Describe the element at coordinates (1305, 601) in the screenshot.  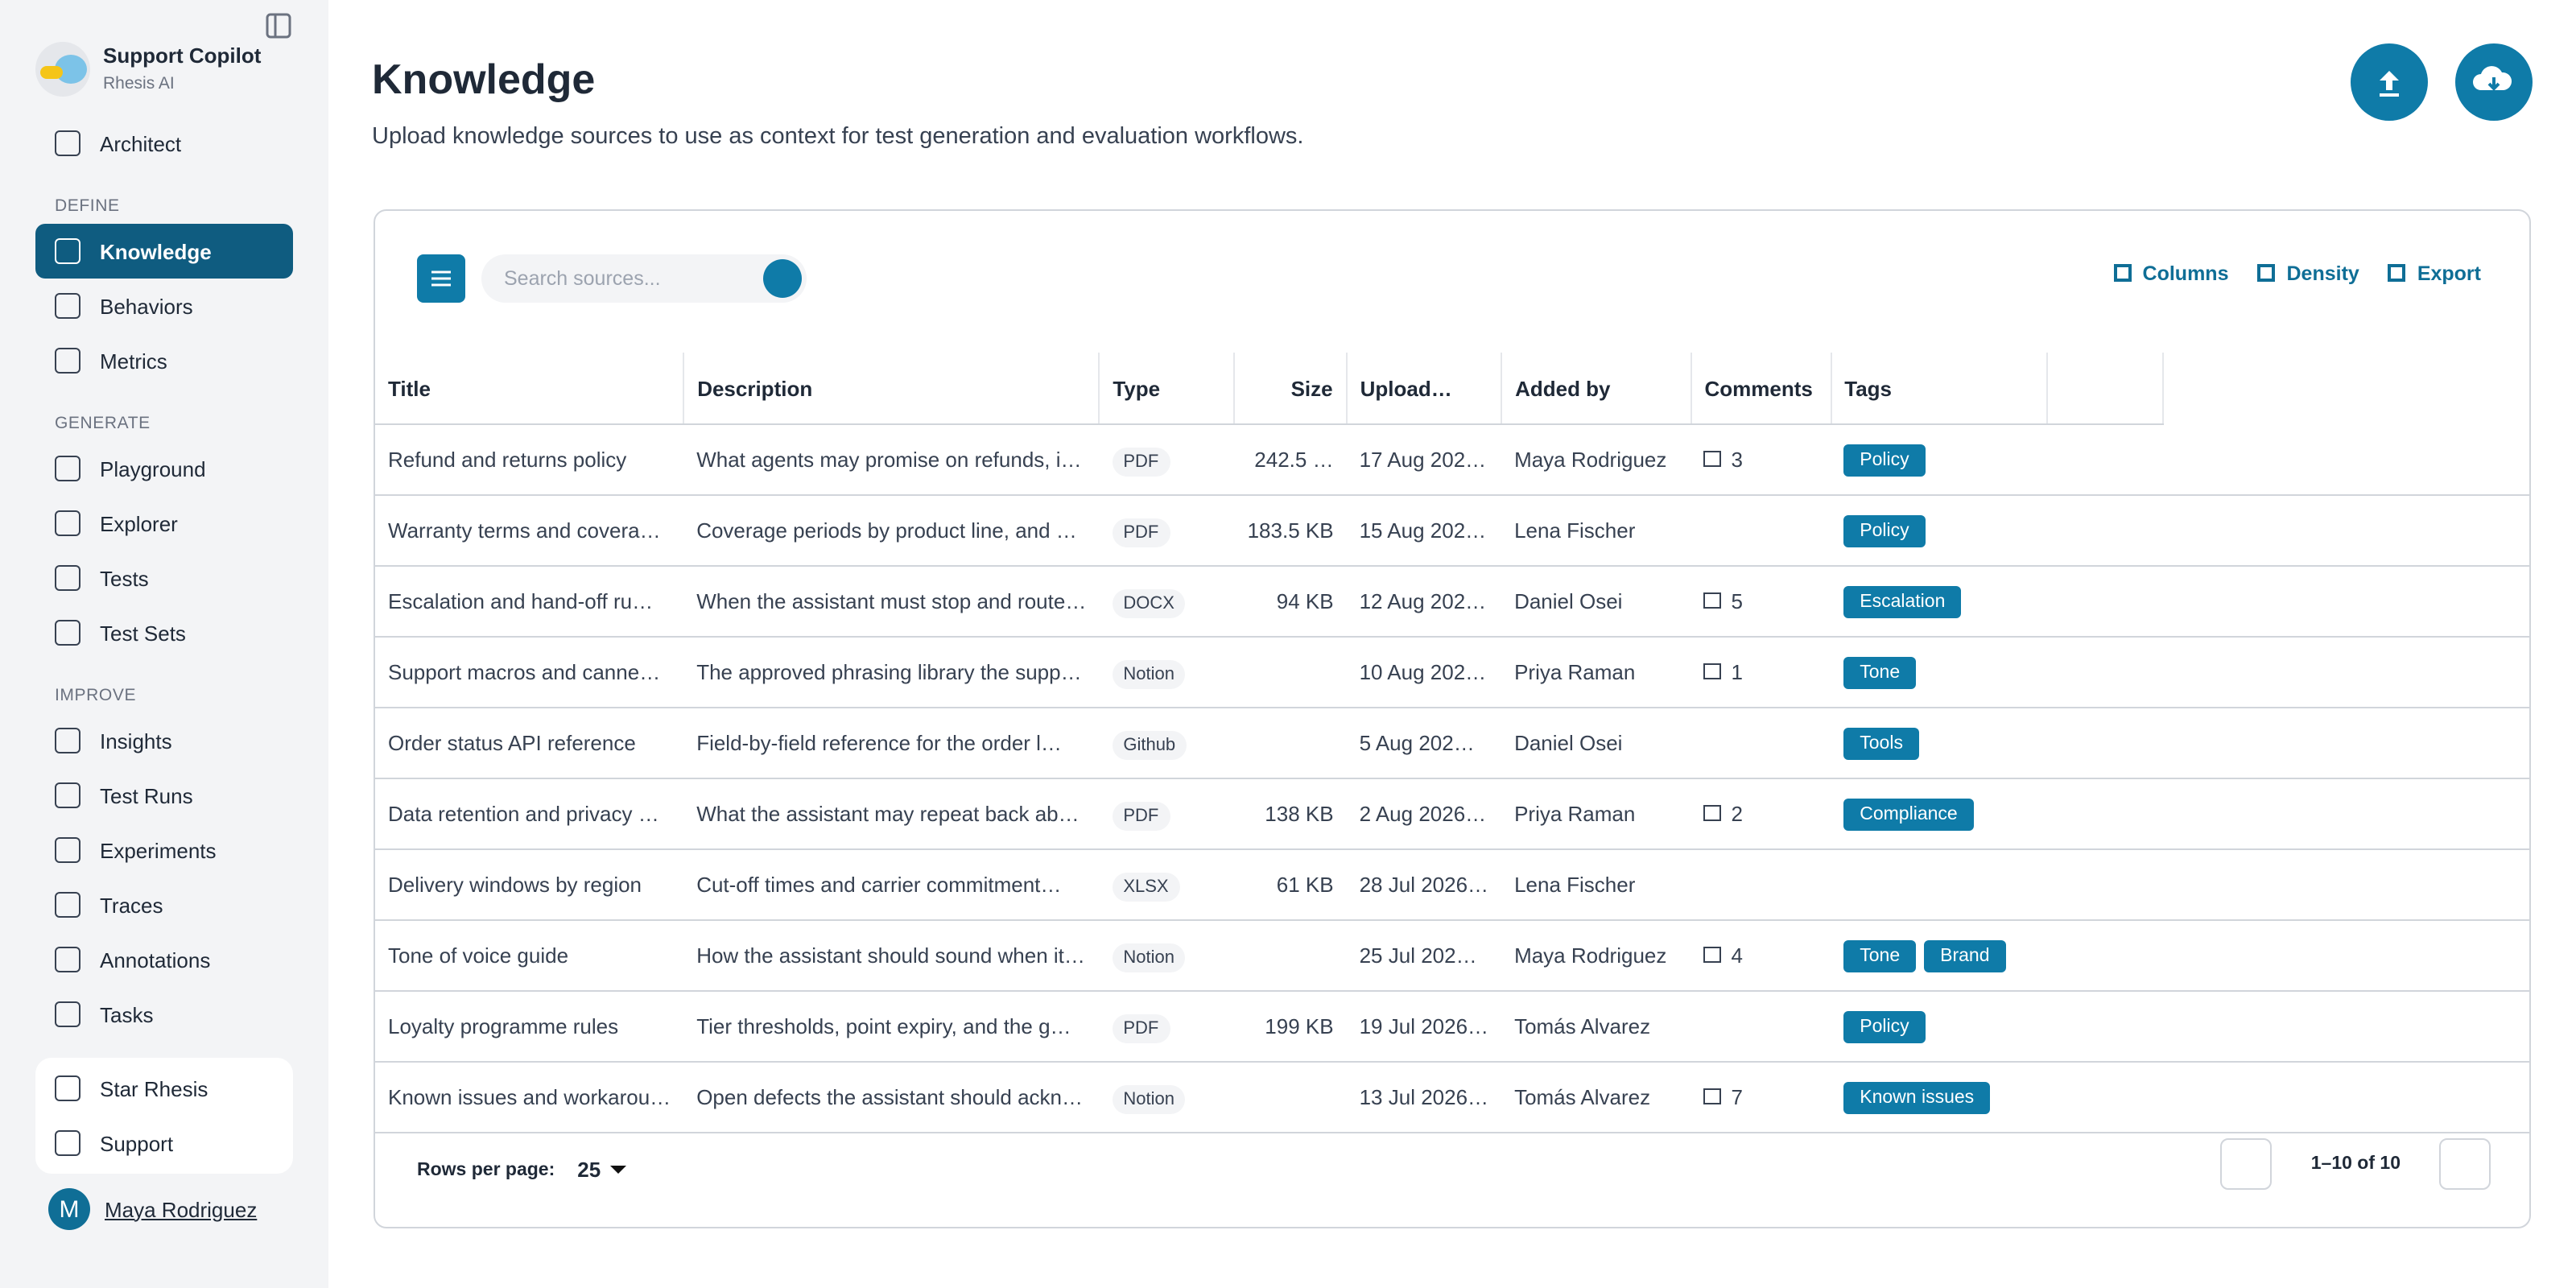
I see `cell-text: 94 KB` at that location.